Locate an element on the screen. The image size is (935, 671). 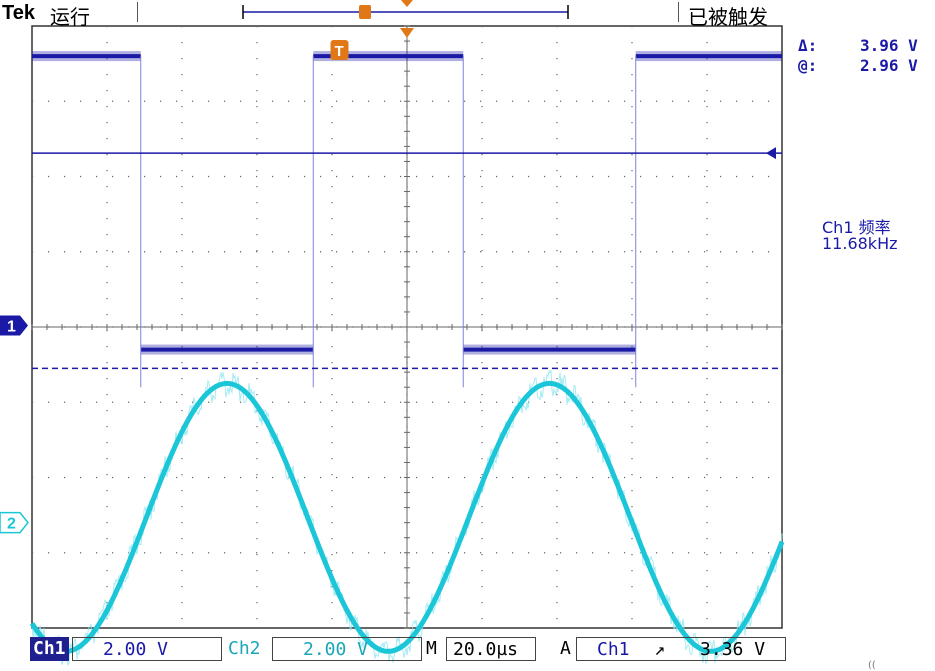
delta-label: Δ: is located at coordinates (808, 45).